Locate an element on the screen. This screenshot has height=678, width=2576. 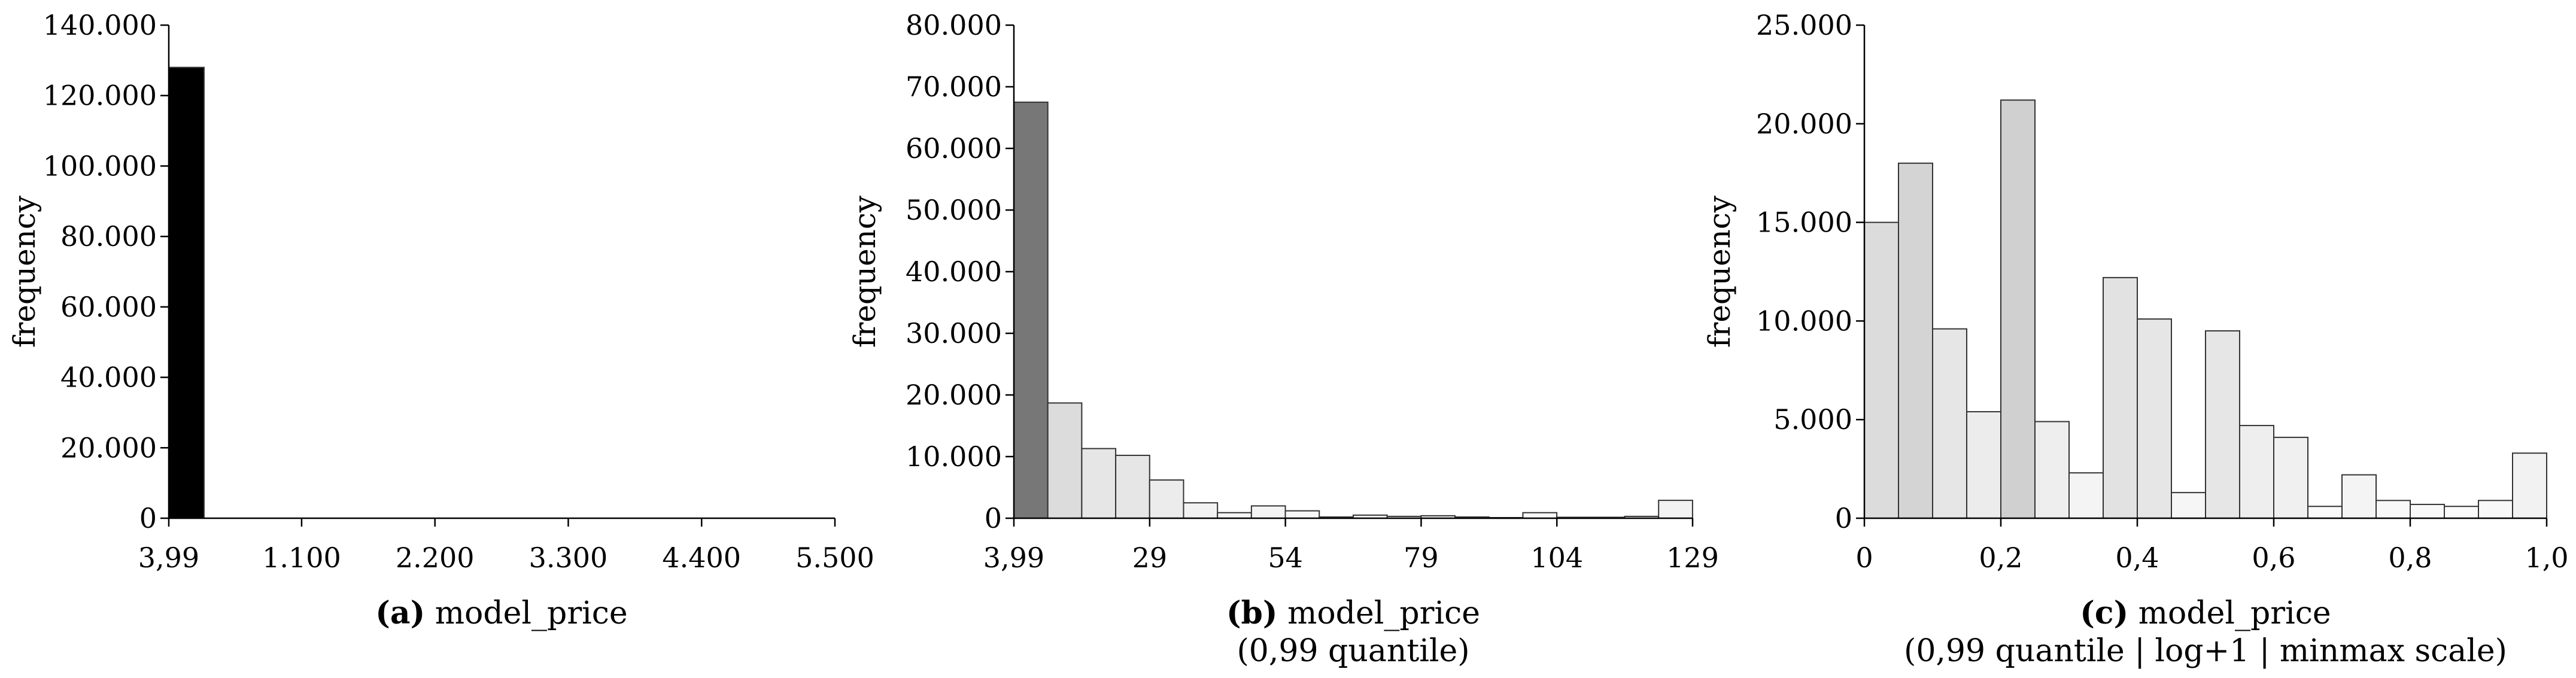
y-tick-label: 70.000 is located at coordinates (954, 87).